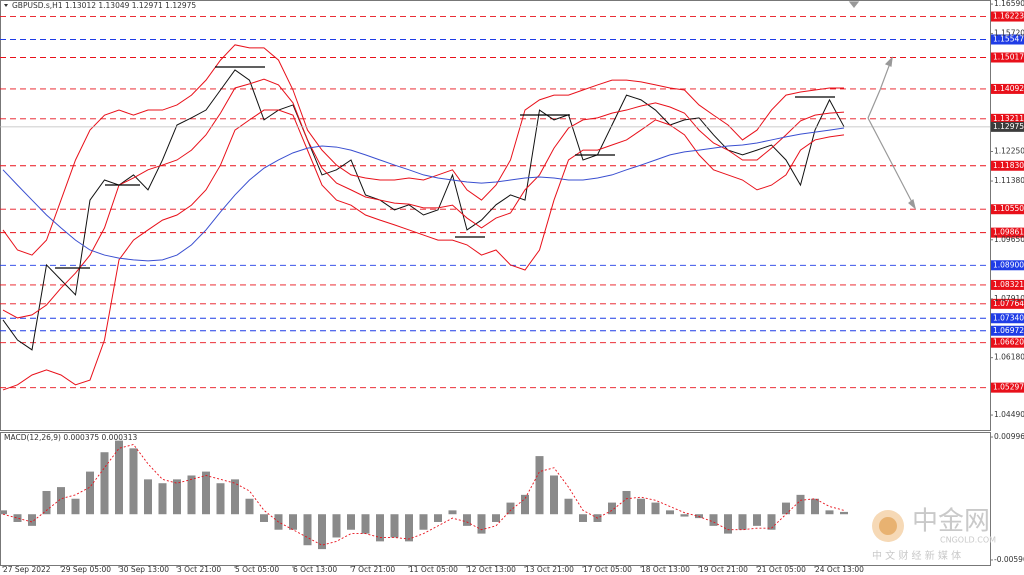 This screenshot has height=575, width=1024. I want to click on level-label: 1.09861, so click(1008, 232).